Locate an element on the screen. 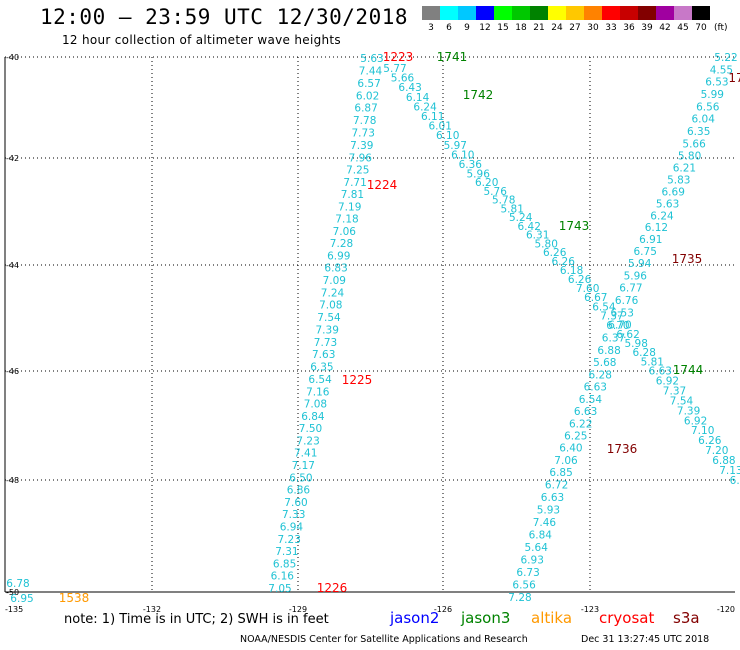 The image size is (740, 650). wave-height-value: 7.50 is located at coordinates (310, 429).